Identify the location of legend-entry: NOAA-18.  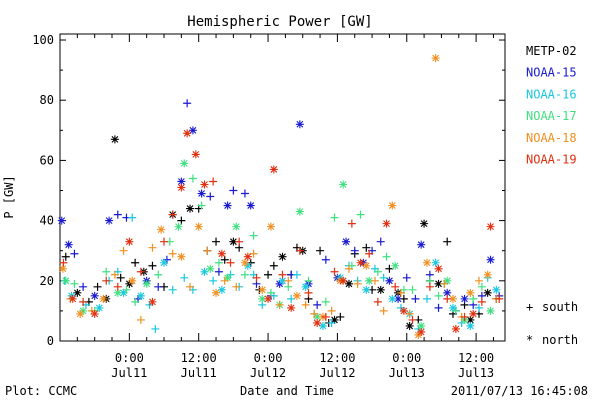
(551, 138).